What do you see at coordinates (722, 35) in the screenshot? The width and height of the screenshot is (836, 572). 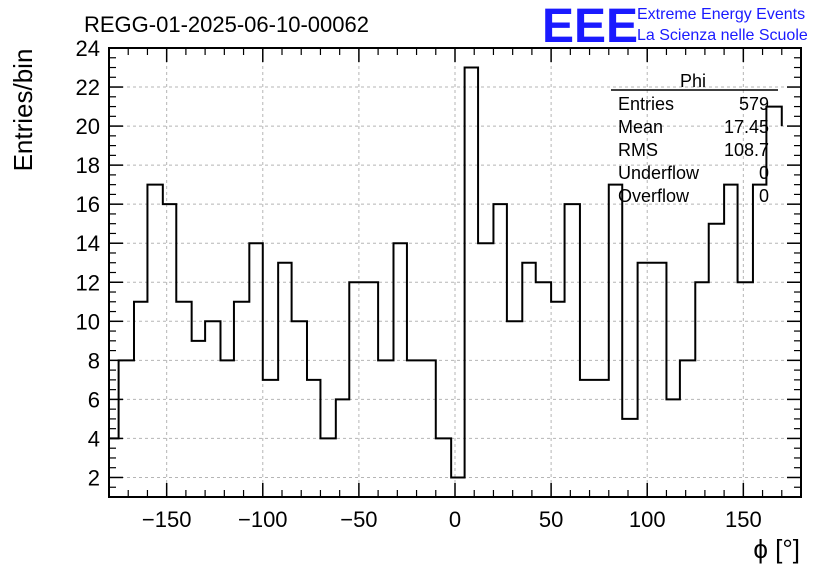 I see `logo-line-2: La Scienza nelle Scuole` at bounding box center [722, 35].